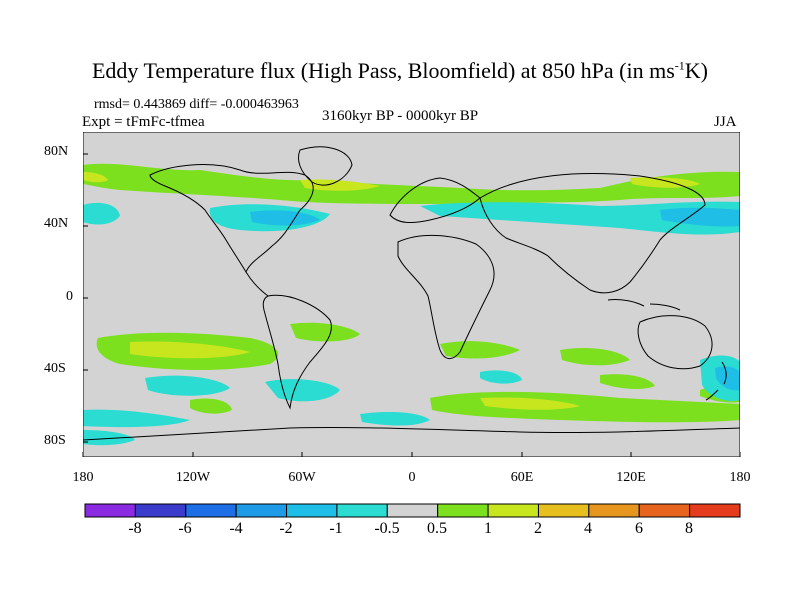  What do you see at coordinates (135, 528) in the screenshot?
I see `colorbar-label: -8` at bounding box center [135, 528].